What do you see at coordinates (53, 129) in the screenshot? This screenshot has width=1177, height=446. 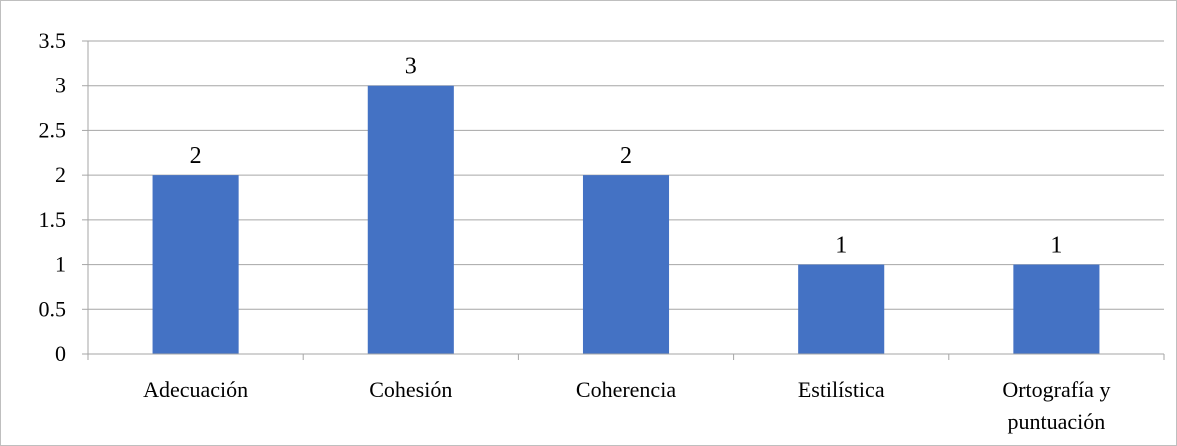 I see `y-tick-label: 2.5` at bounding box center [53, 129].